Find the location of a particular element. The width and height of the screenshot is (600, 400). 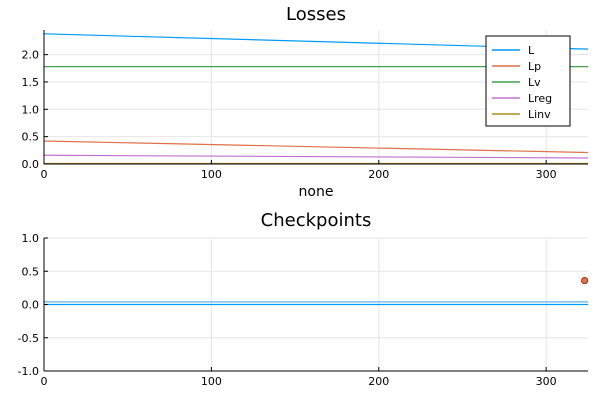

legend-entry: Lreg is located at coordinates (540, 98).